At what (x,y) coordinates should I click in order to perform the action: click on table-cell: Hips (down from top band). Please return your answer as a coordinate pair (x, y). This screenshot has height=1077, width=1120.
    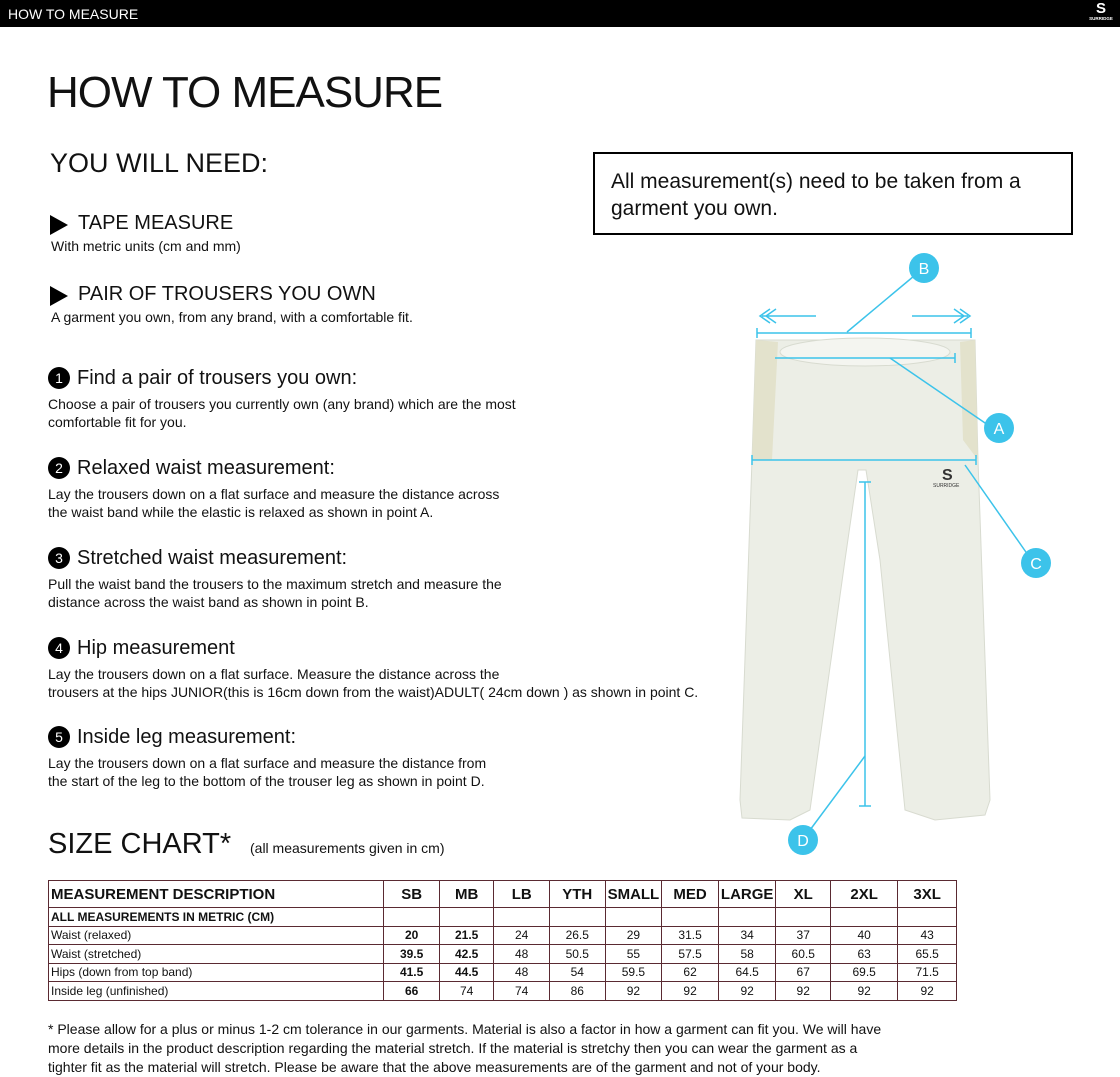
    Looking at the image, I should click on (216, 972).